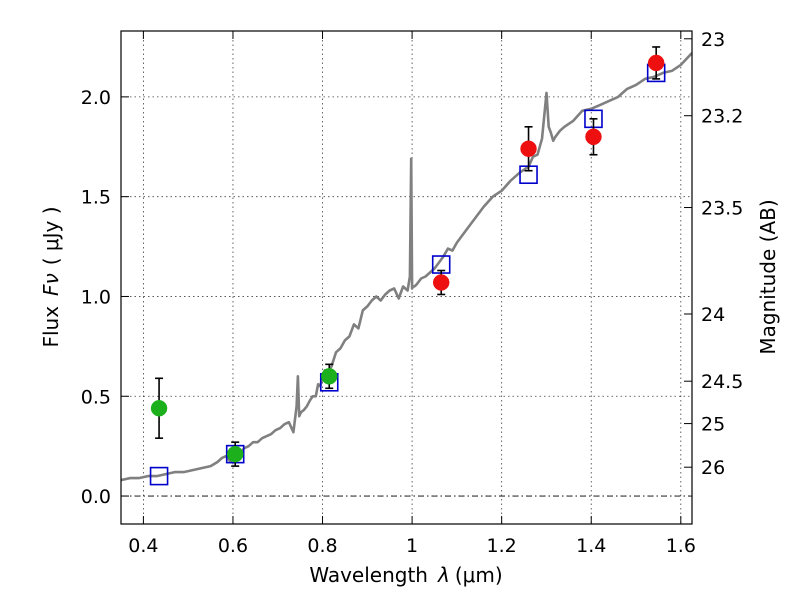 This screenshot has height=600, width=800. I want to click on x-tick-label: 0.4, so click(143, 546).